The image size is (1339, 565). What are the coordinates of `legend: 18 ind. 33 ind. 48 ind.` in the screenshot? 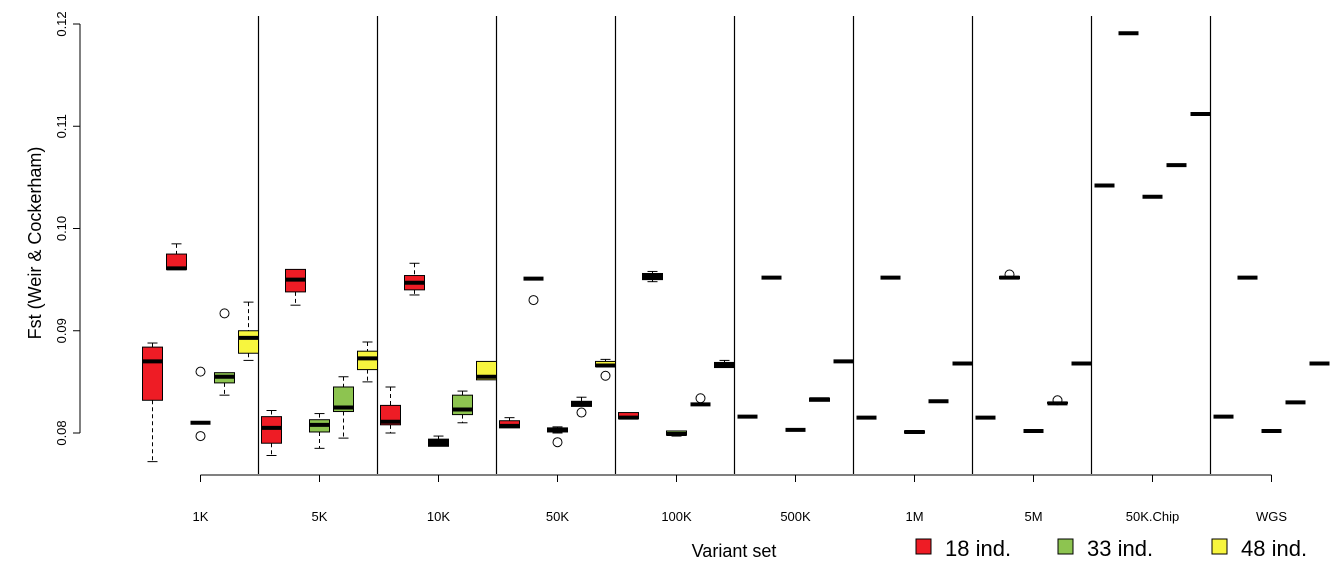 It's located at (1111, 548).